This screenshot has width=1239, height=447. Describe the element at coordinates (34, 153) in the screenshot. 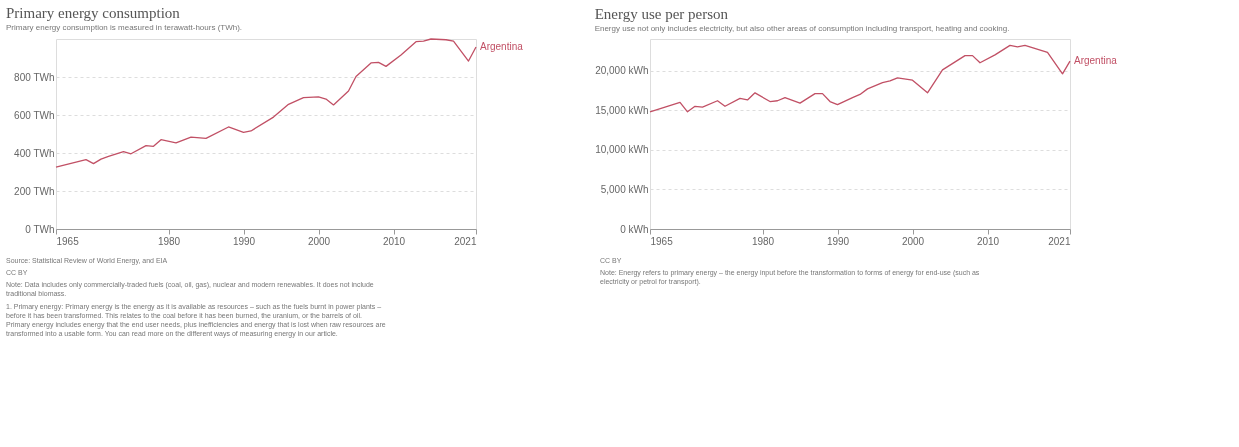

I see `y-tick-label: 400 TWh` at that location.